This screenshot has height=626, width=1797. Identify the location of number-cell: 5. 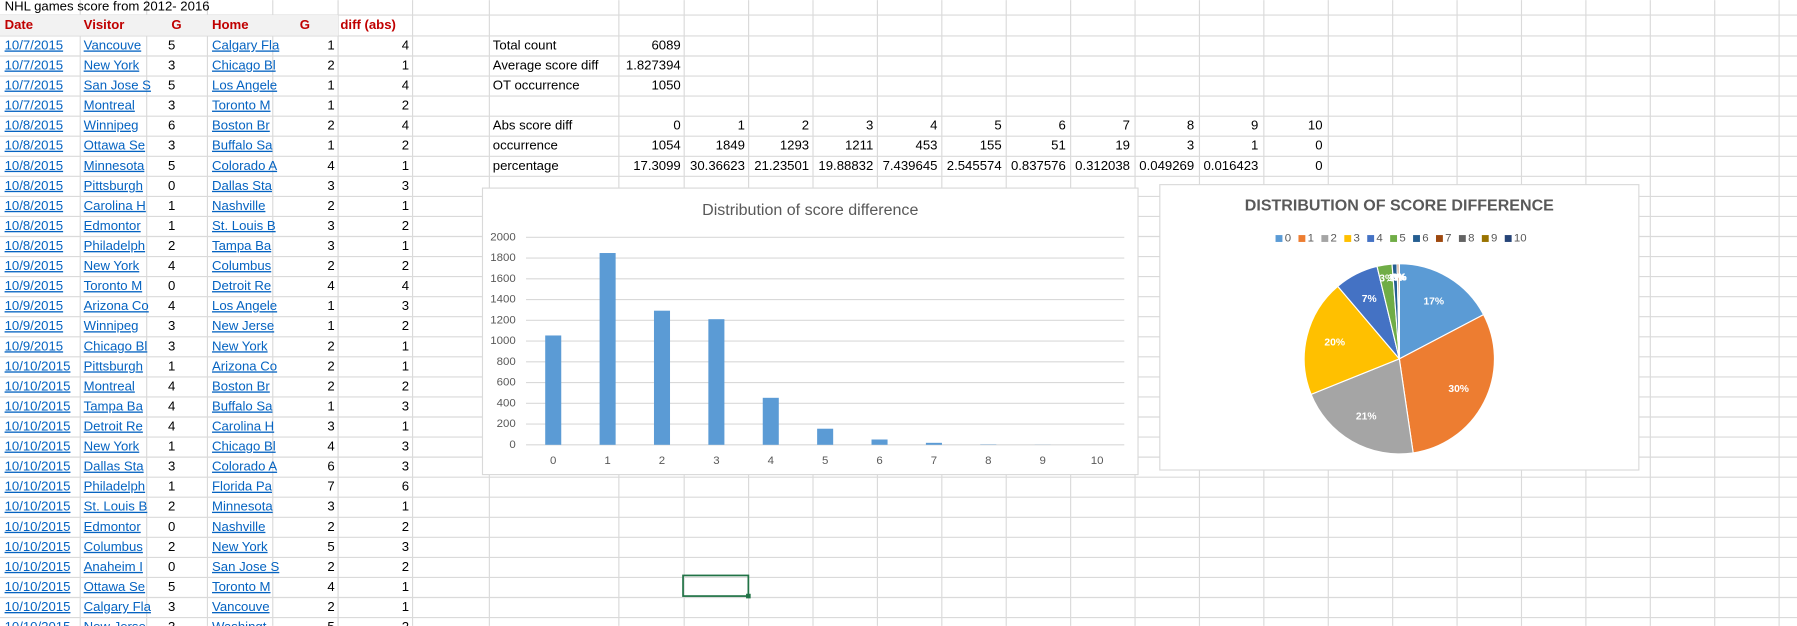
(171, 85).